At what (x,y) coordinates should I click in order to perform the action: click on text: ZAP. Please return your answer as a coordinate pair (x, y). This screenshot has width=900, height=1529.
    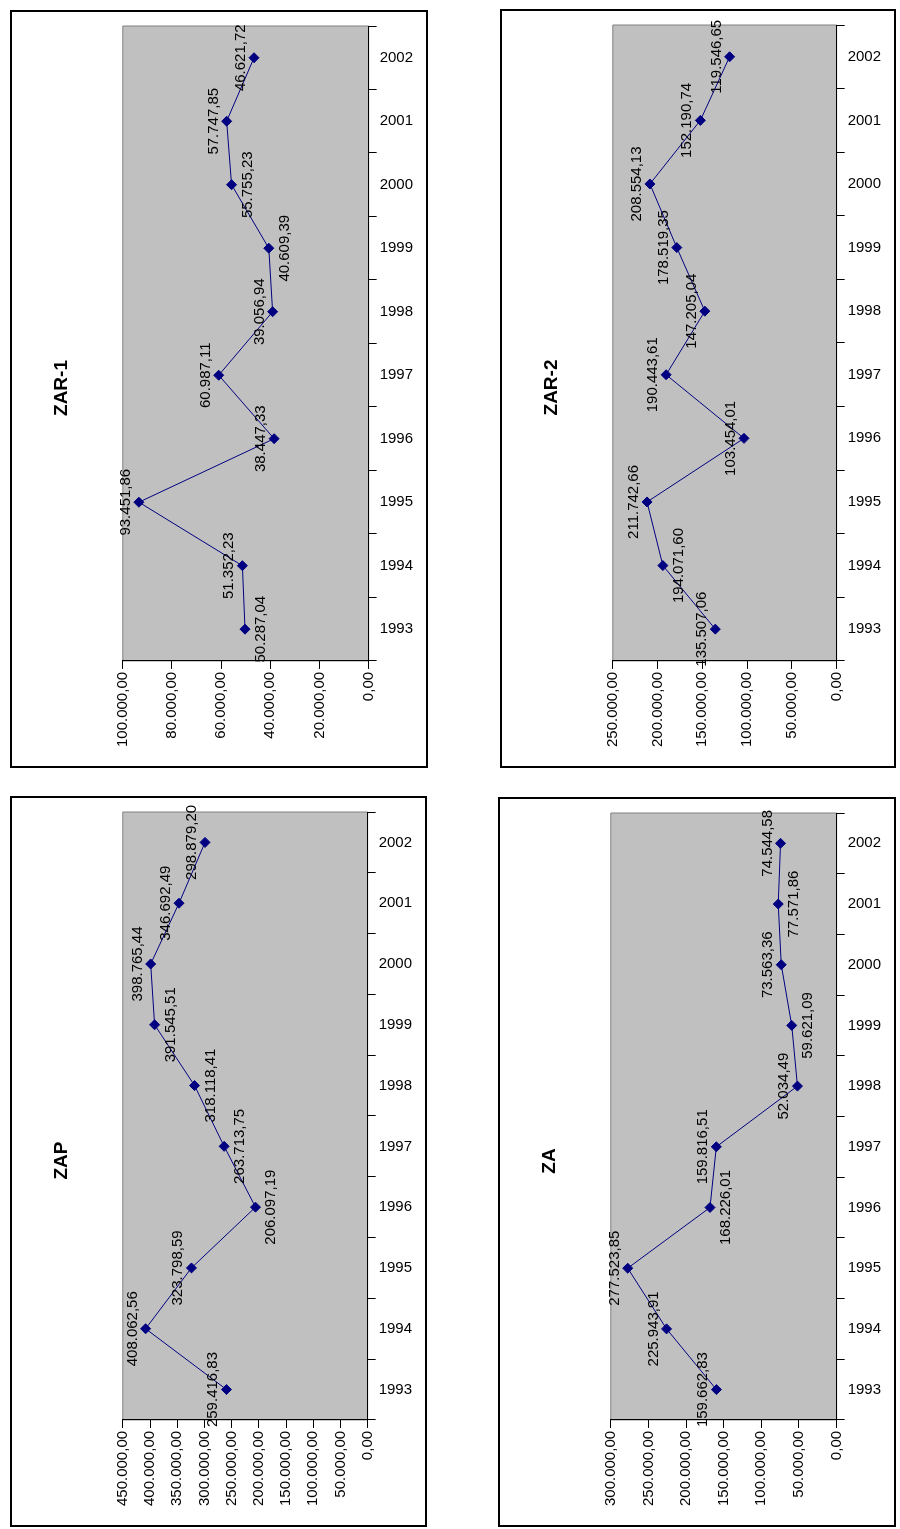
    Looking at the image, I should click on (60, 1160).